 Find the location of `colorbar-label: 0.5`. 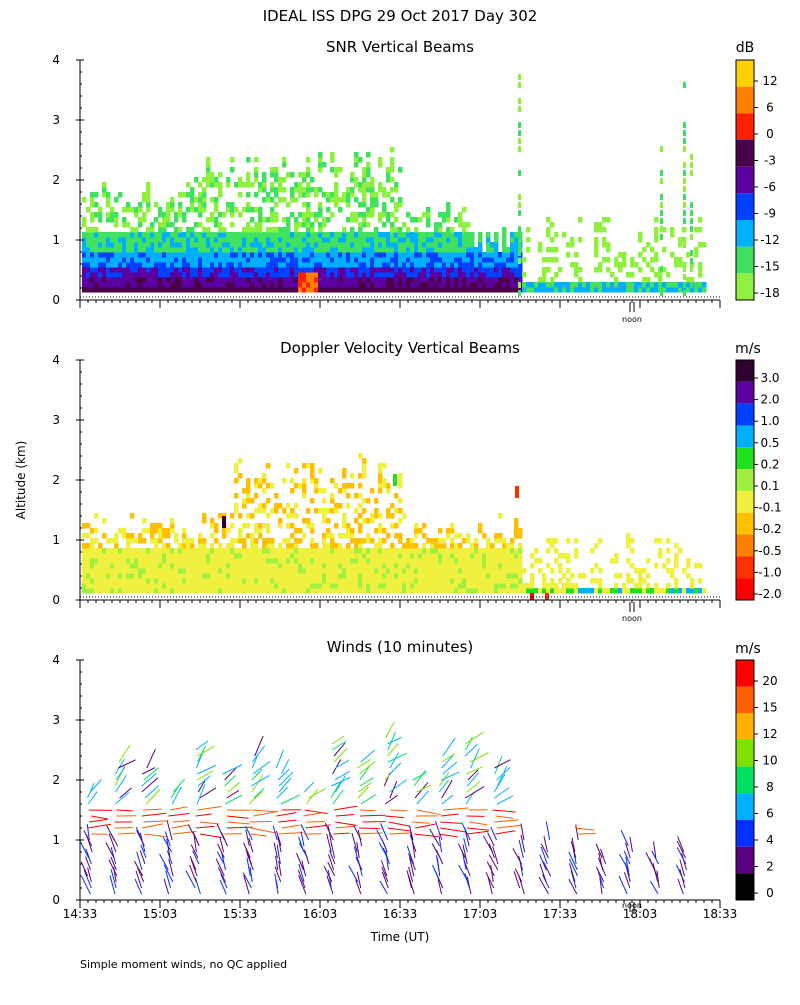

colorbar-label: 0.5 is located at coordinates (769, 443).